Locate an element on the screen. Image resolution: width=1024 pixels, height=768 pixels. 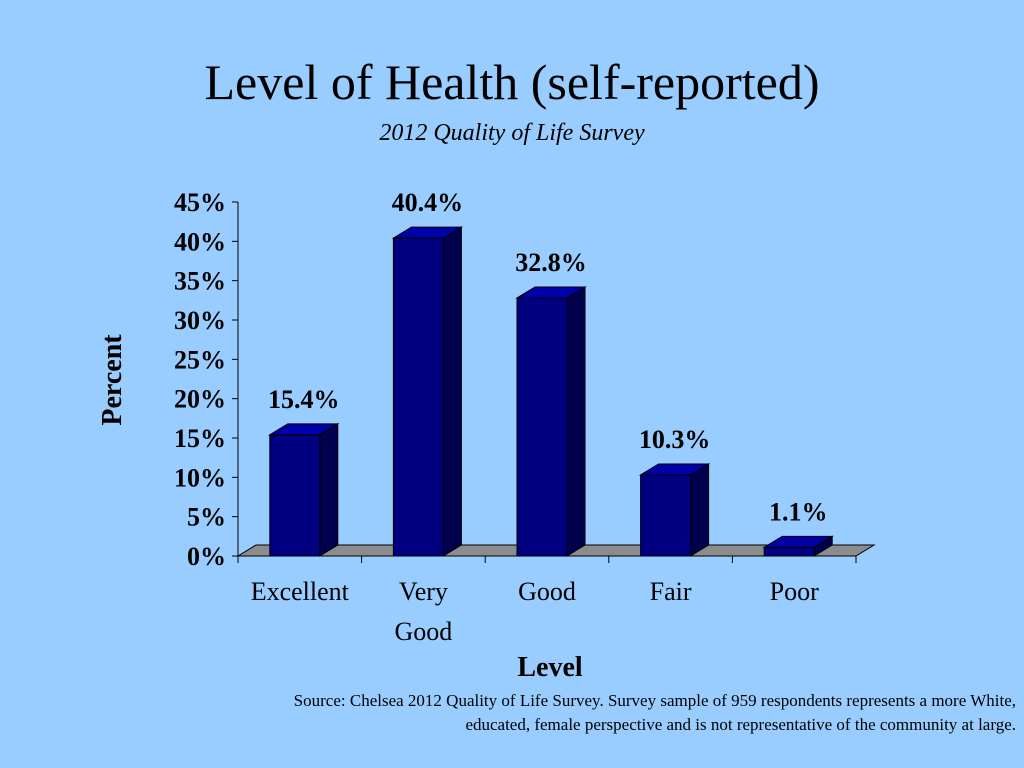
bar-fair is located at coordinates (674, 510).